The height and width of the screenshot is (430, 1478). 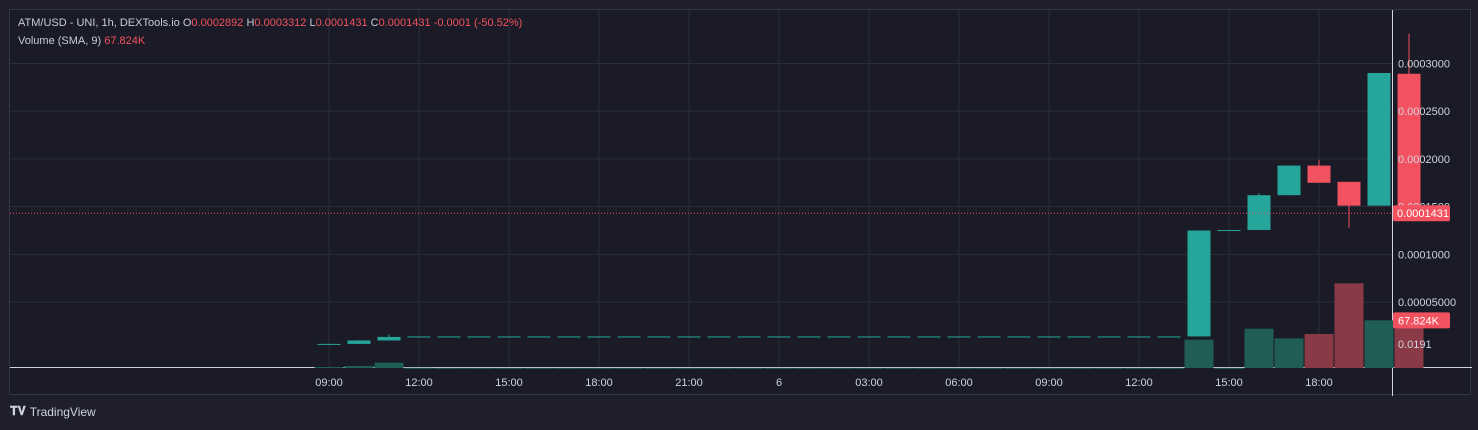 I want to click on price-tick-label: 0.0191, so click(x=1415, y=345).